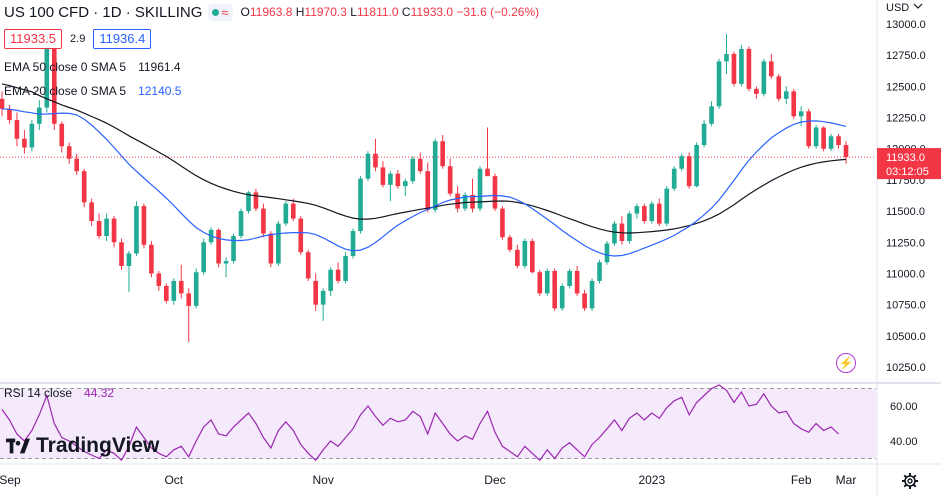 The image size is (941, 496). I want to click on close-label: C, so click(406, 12).